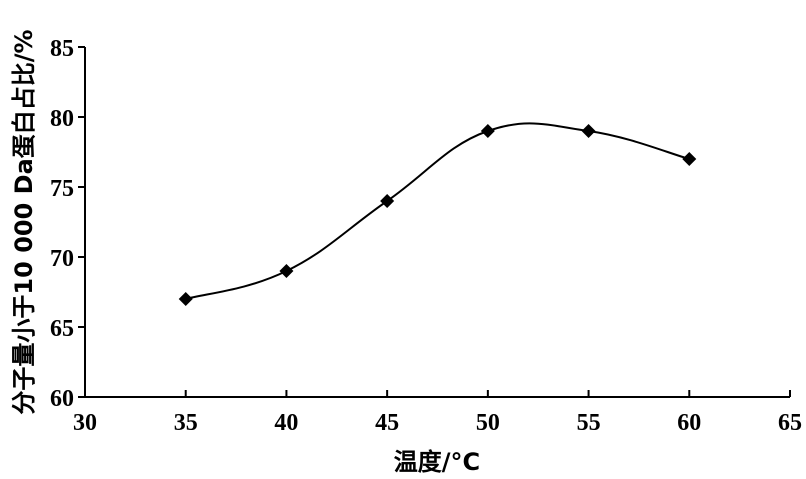  I want to click on x-tick-label: 40, so click(286, 423).